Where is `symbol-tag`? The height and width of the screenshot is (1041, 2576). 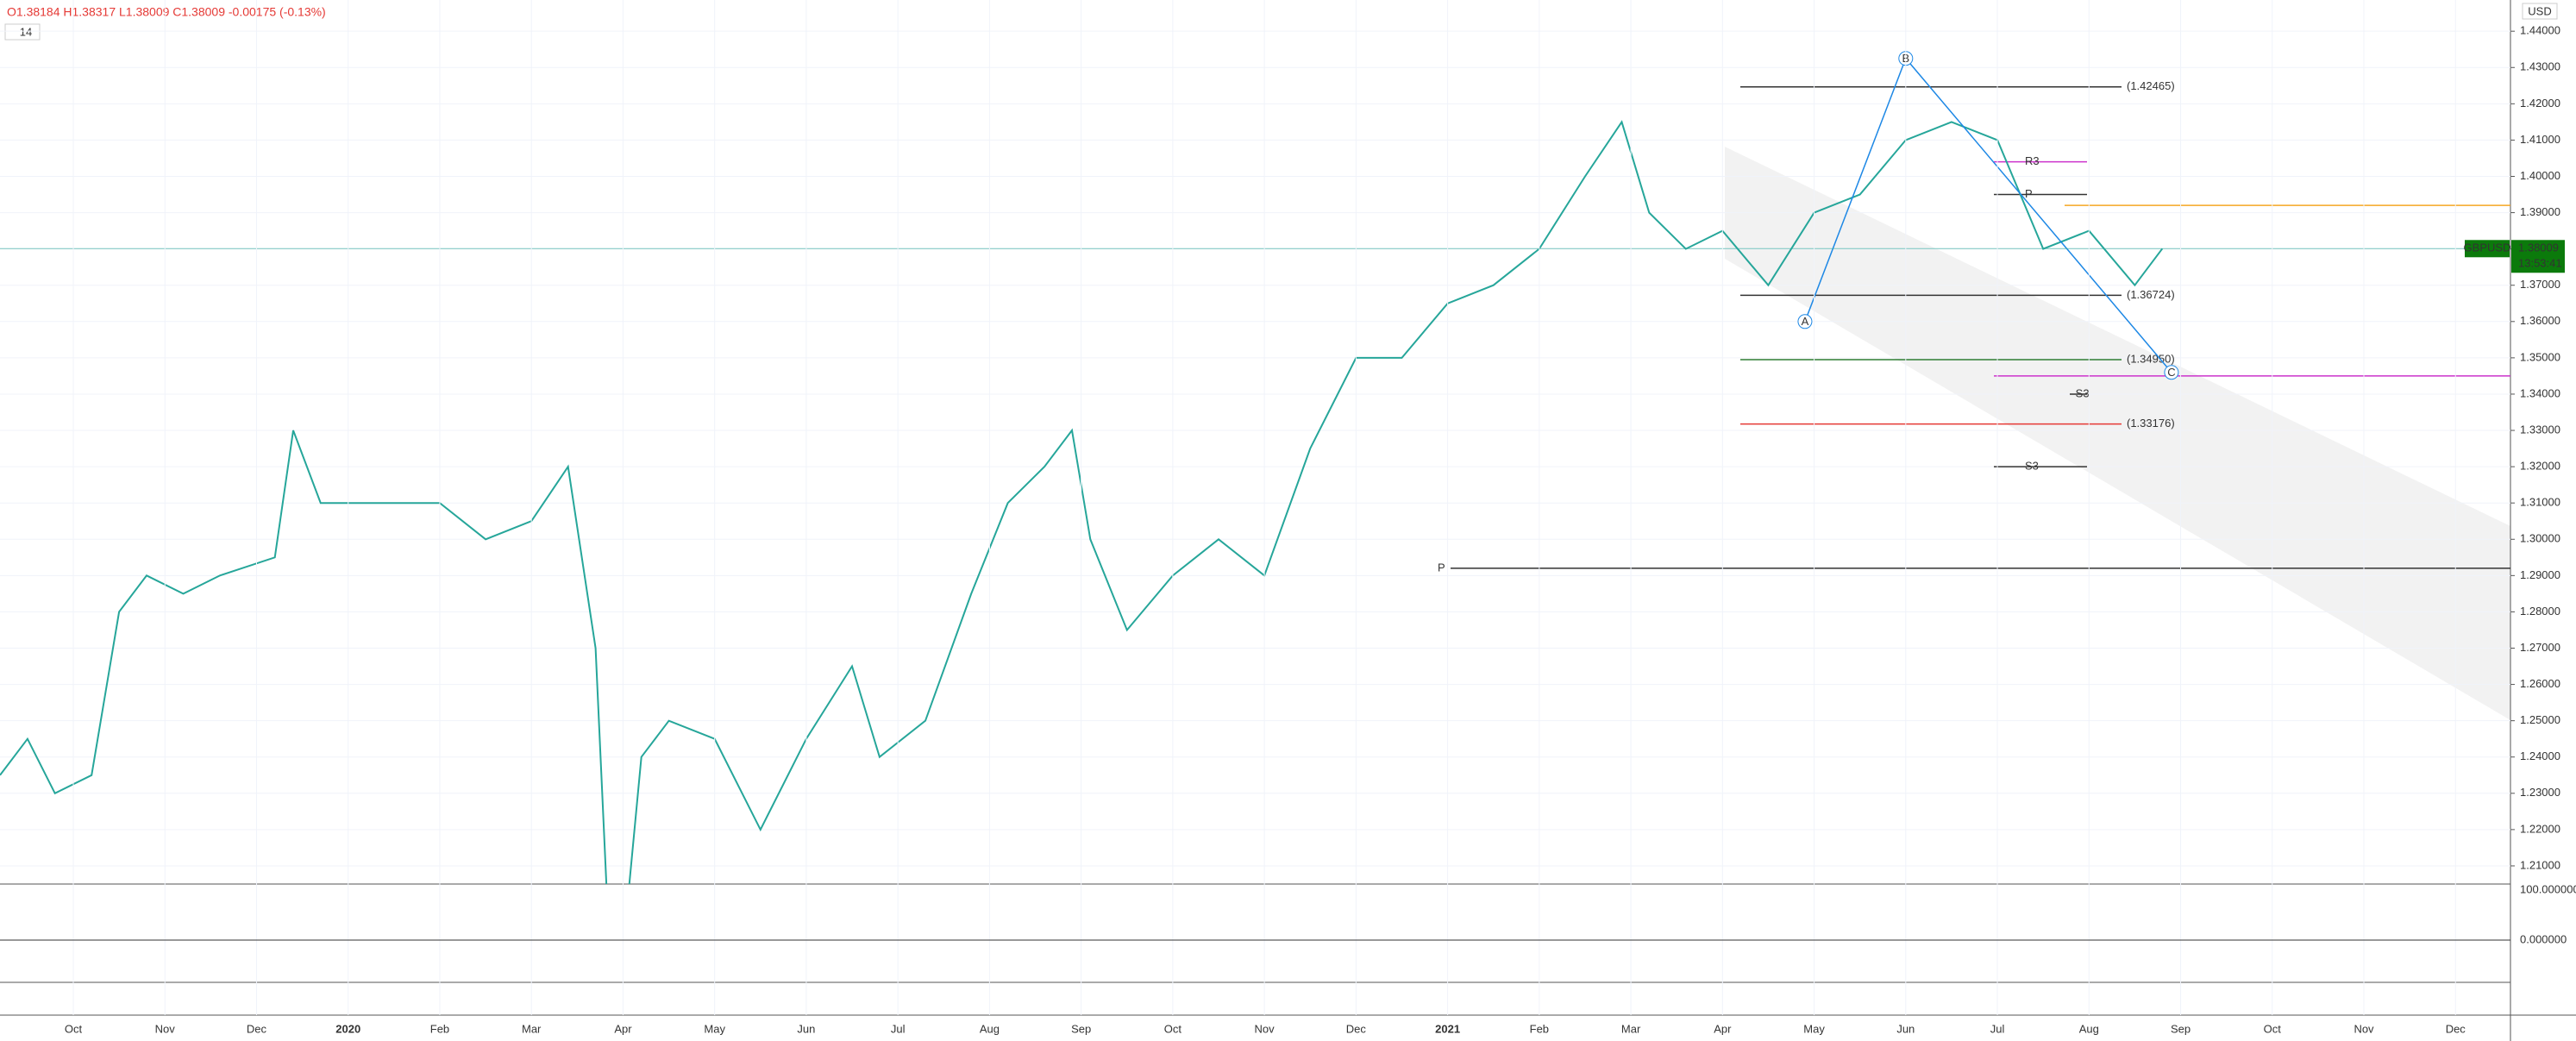
symbol-tag is located at coordinates (2487, 249).